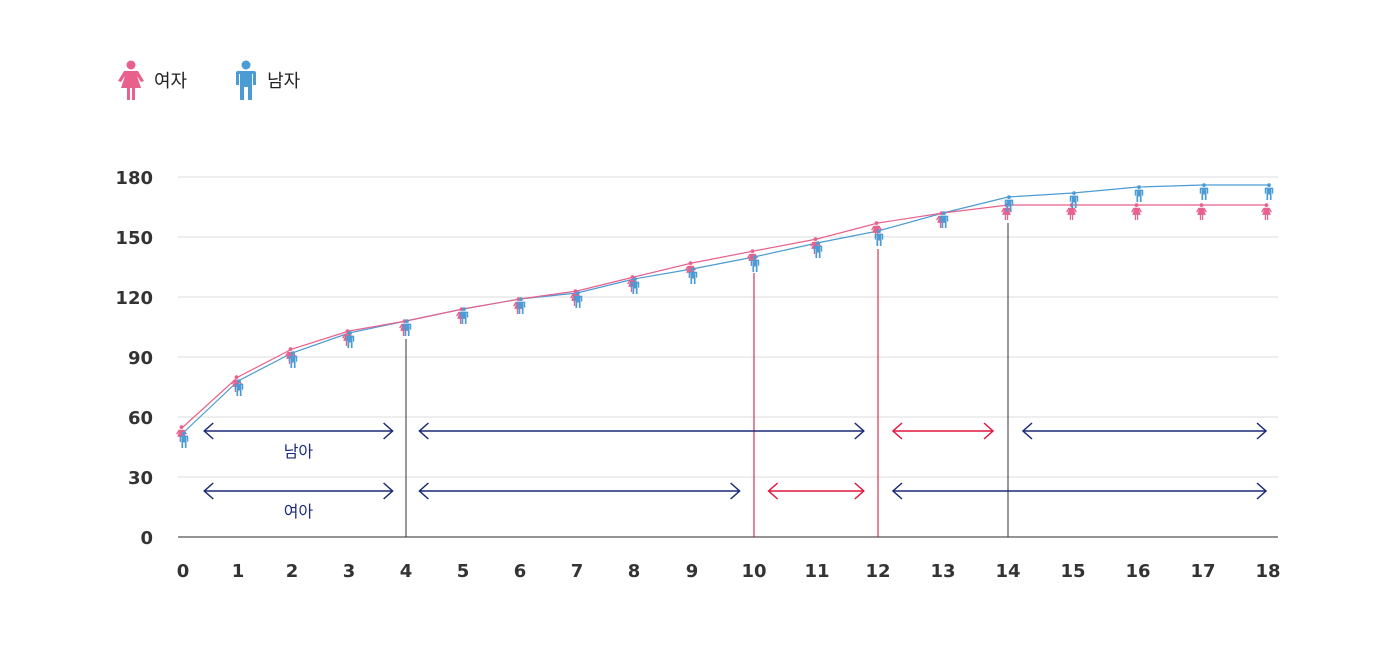  Describe the element at coordinates (233, 80) in the screenshot. I see `legend: 여자 남자` at that location.